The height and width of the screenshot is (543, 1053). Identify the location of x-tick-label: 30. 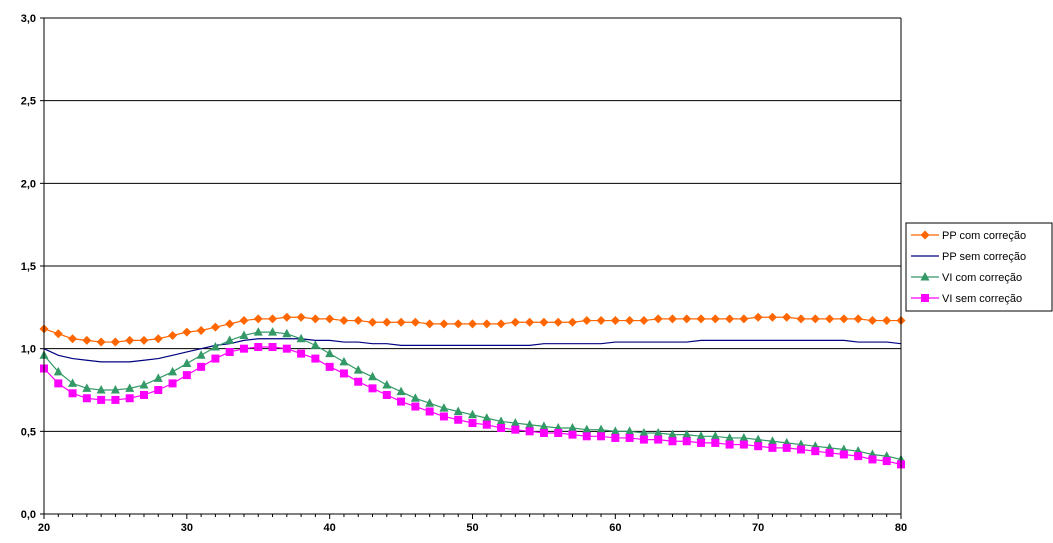
(187, 528).